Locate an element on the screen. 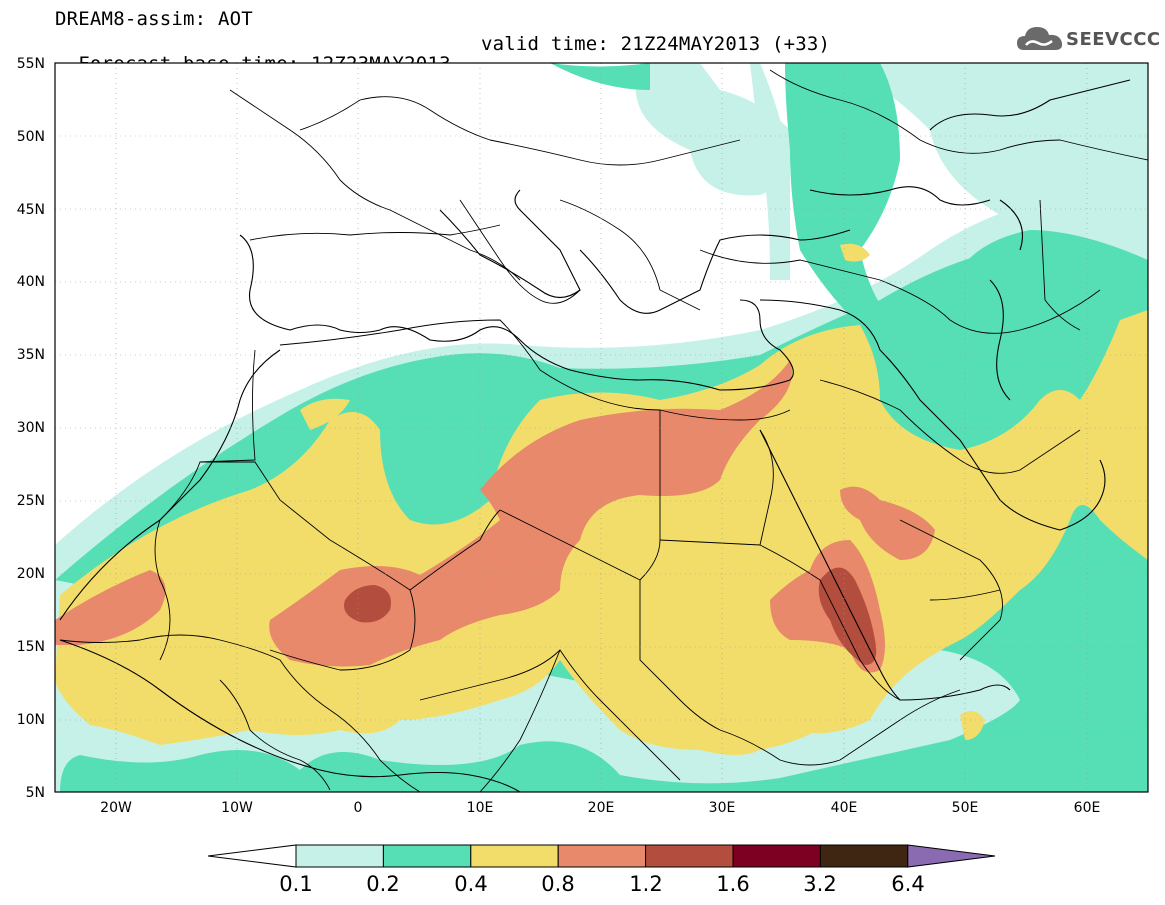 The image size is (1165, 905). lat-label: 45N is located at coordinates (31, 210).